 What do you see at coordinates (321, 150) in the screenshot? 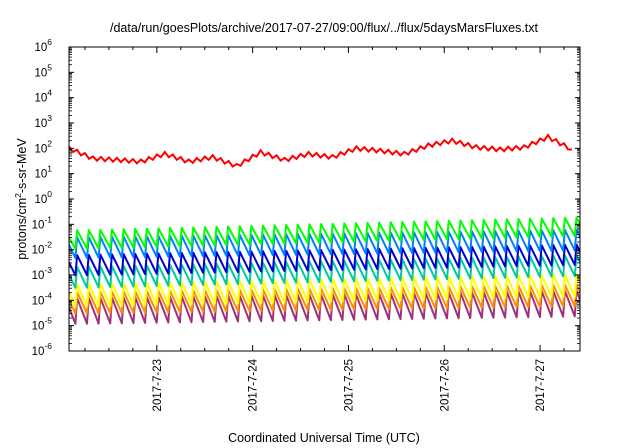
I see `series-line-red` at bounding box center [321, 150].